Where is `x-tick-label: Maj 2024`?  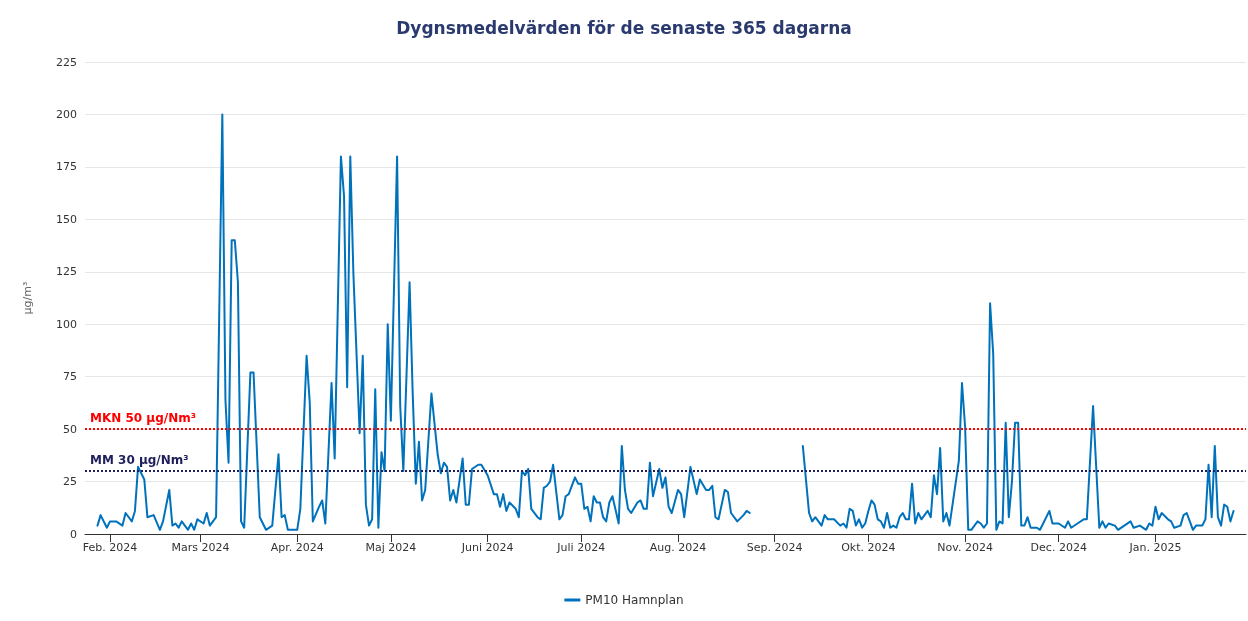 x-tick-label: Maj 2024 is located at coordinates (391, 547).